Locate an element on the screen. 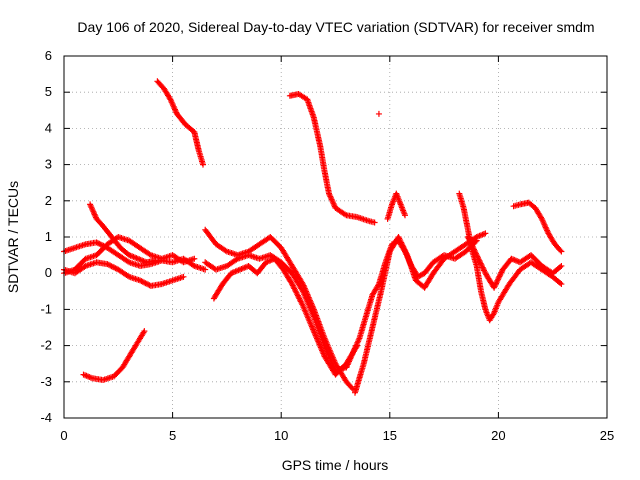 The width and height of the screenshot is (640, 480). y-axis-label: SDTVAR / TECUs is located at coordinates (13, 237).